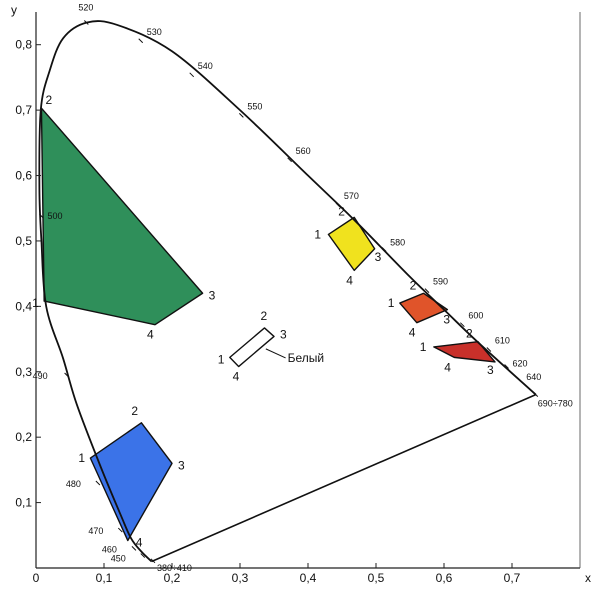  What do you see at coordinates (376, 578) in the screenshot?
I see `x-tick-label: 0,5` at bounding box center [376, 578].